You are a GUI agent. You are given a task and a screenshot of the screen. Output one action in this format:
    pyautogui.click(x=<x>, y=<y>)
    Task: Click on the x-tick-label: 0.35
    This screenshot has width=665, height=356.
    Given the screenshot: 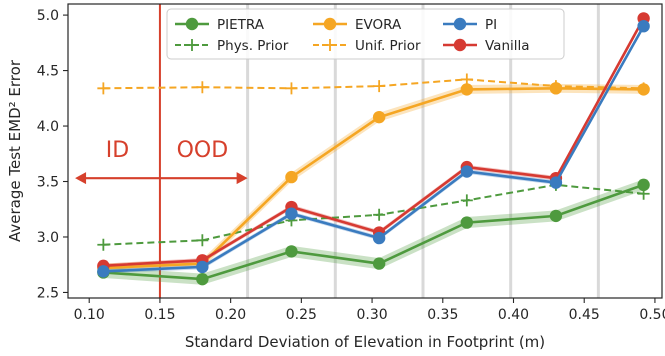 What is the action you would take?
    pyautogui.click(x=442, y=315)
    